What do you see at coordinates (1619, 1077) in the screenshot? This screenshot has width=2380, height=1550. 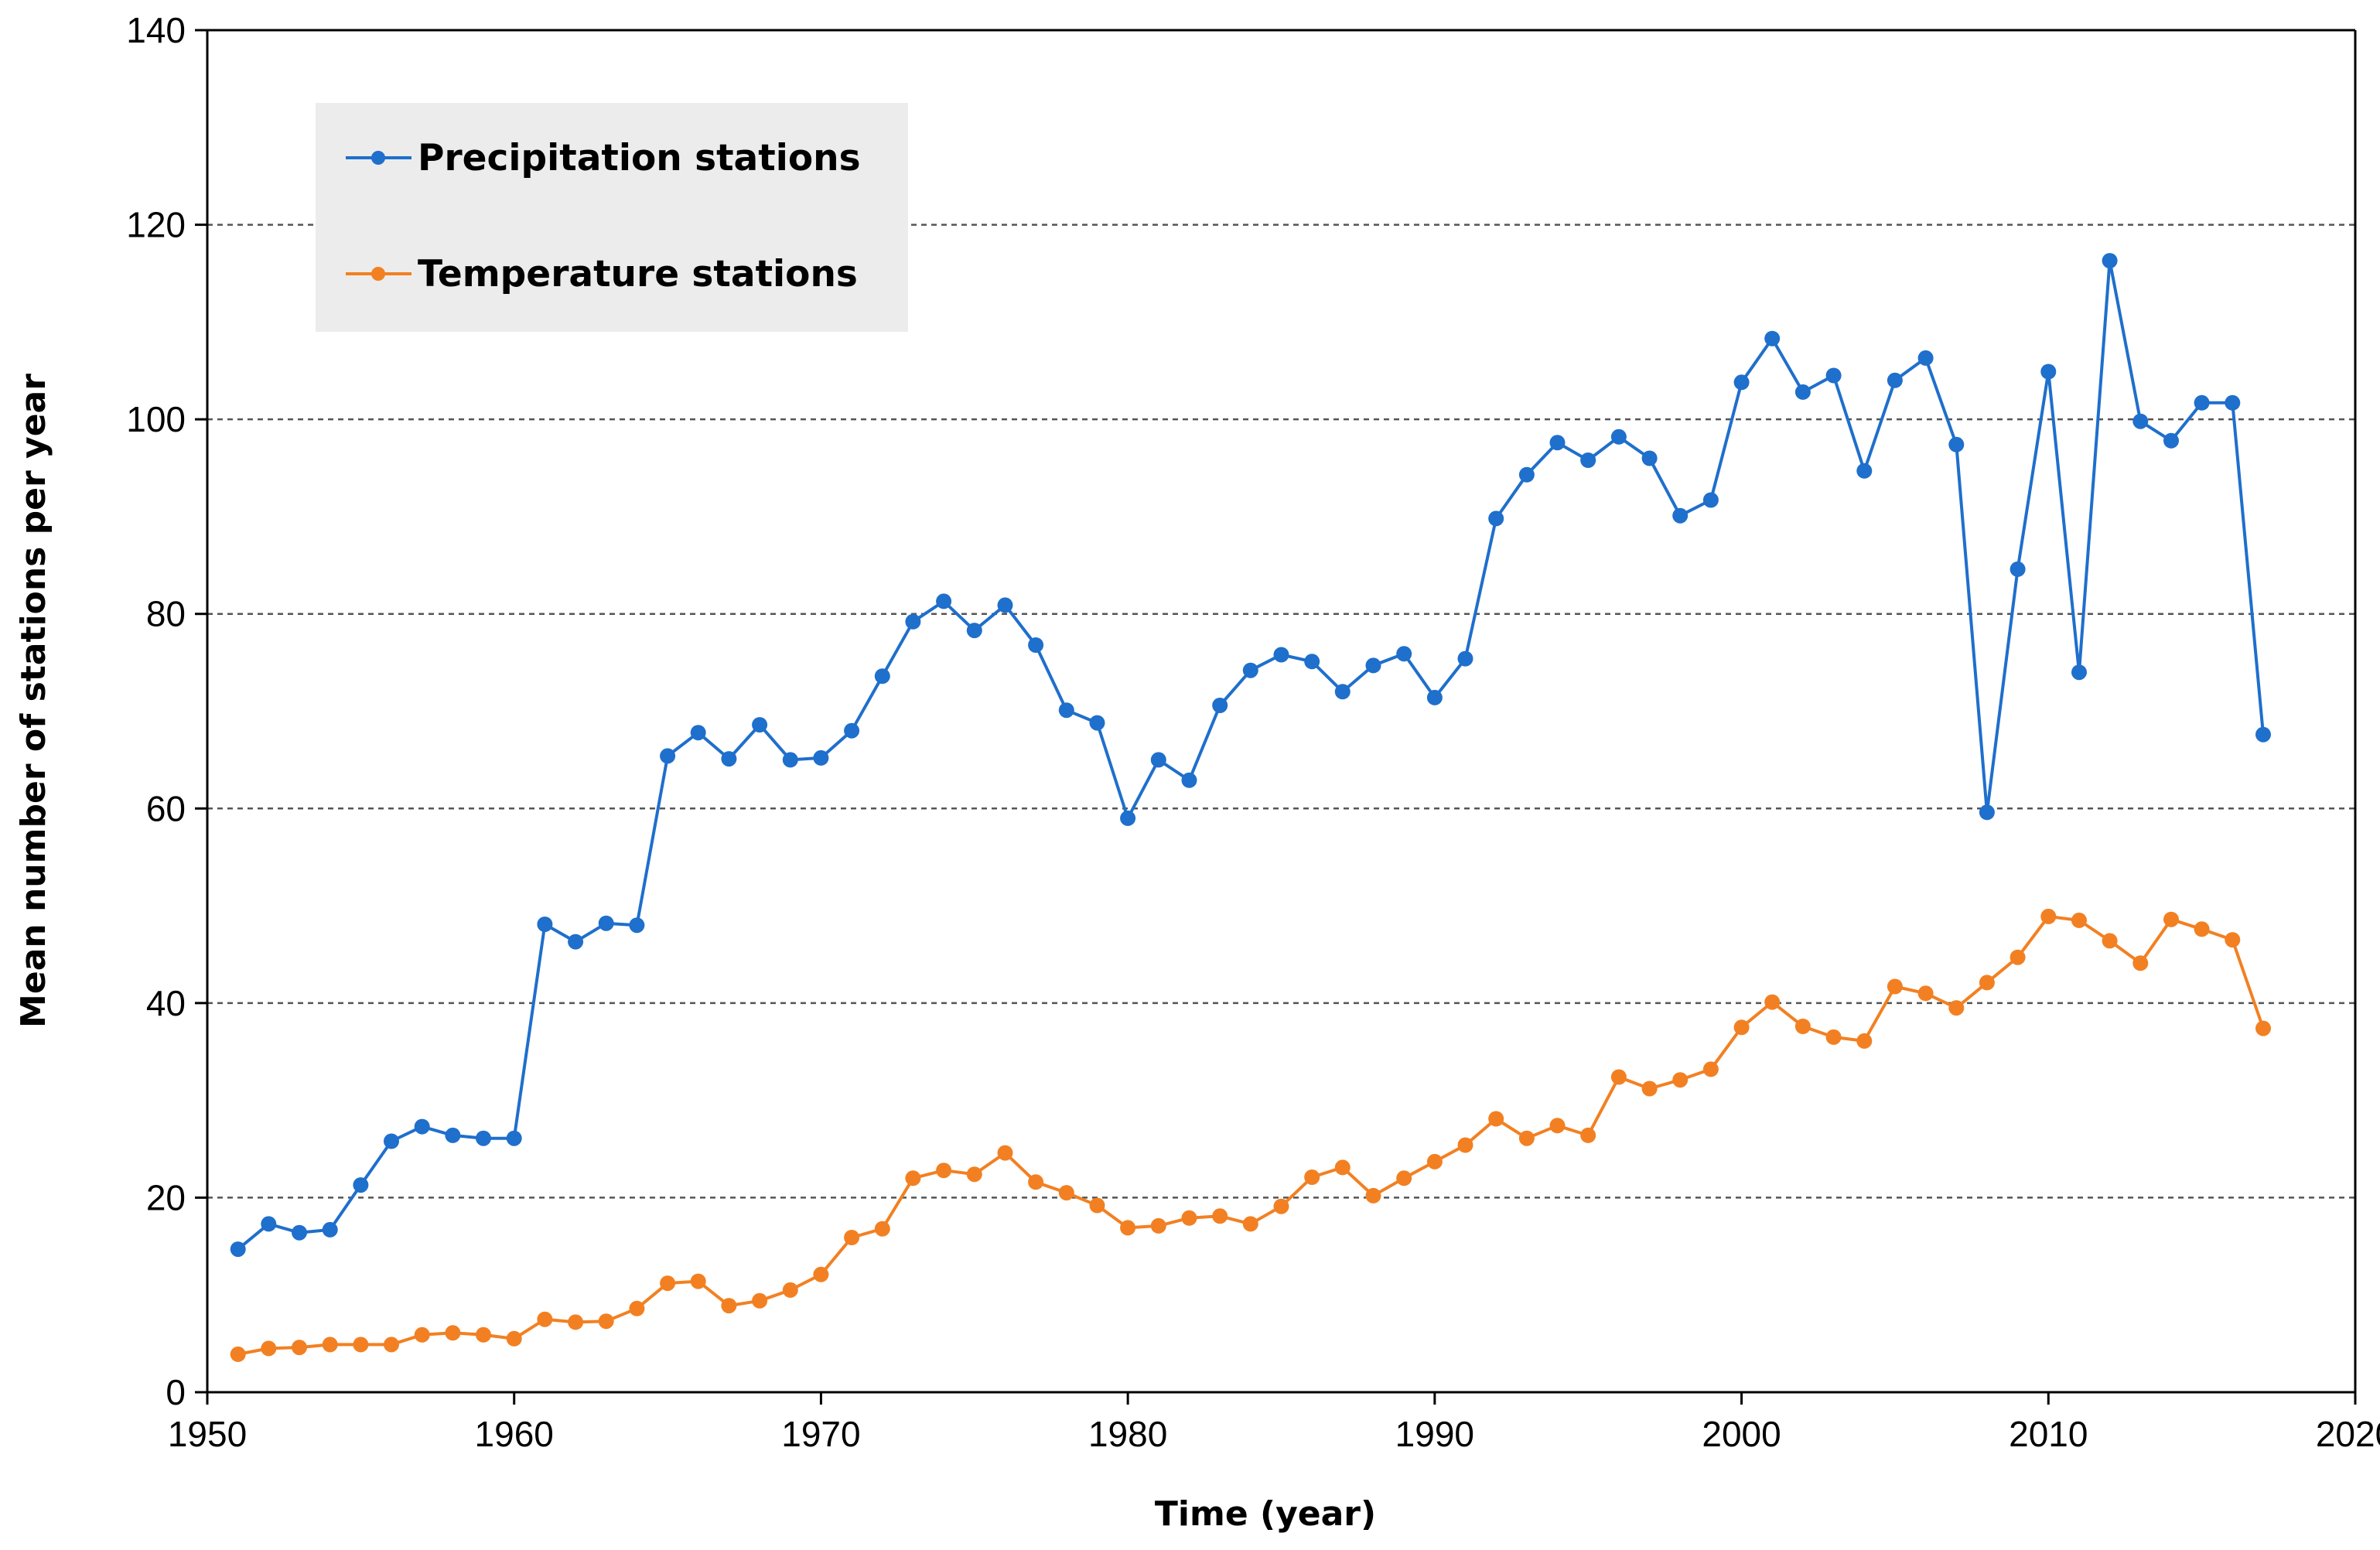 I see `data-point-temperature-stations-1996` at bounding box center [1619, 1077].